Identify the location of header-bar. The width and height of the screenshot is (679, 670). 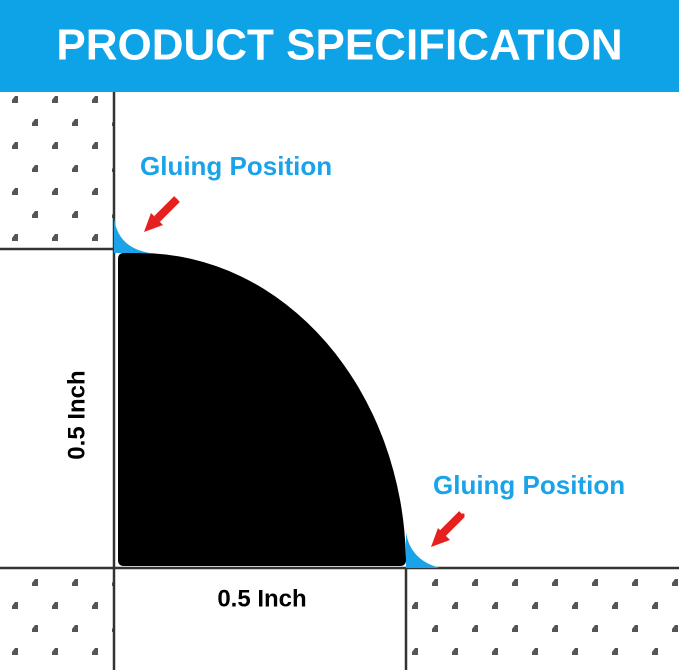
(339, 46).